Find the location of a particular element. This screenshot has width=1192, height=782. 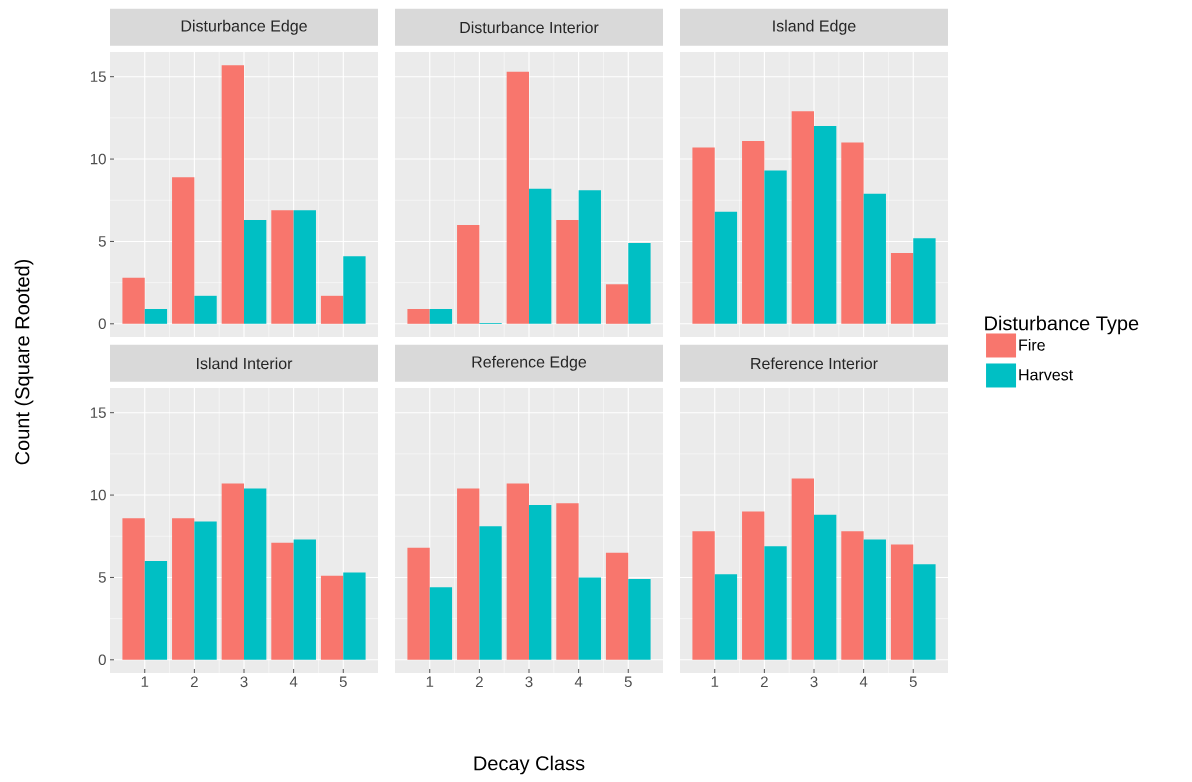

chart-title: Disturbance Interior is located at coordinates (529, 27).